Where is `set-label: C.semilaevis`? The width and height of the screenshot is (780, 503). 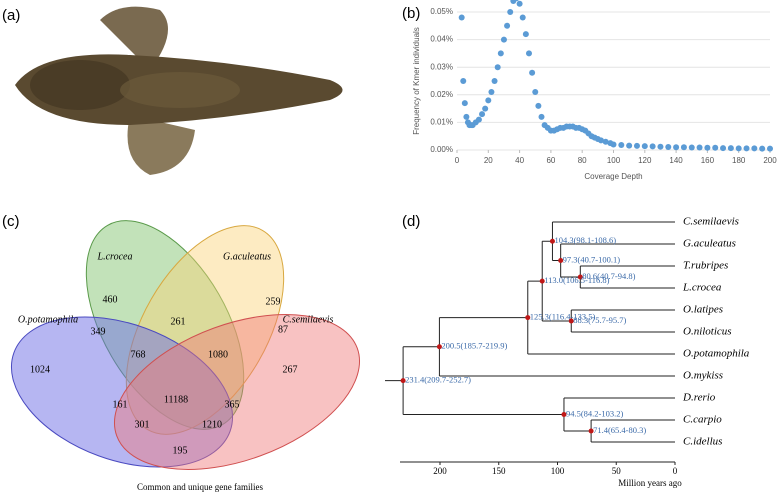
set-label: C.semilaevis is located at coordinates (308, 319).